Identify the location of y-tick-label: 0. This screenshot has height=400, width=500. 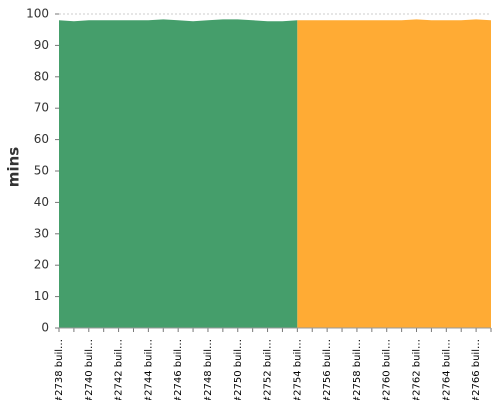
(45, 328).